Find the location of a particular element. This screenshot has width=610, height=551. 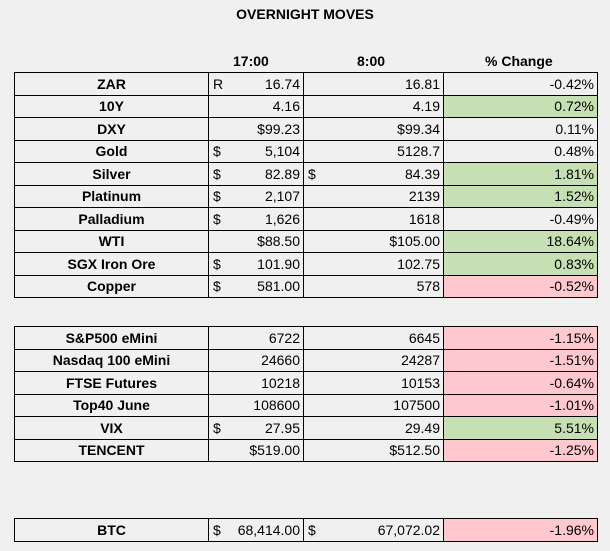

instrument-name: Copper is located at coordinates (111, 286).